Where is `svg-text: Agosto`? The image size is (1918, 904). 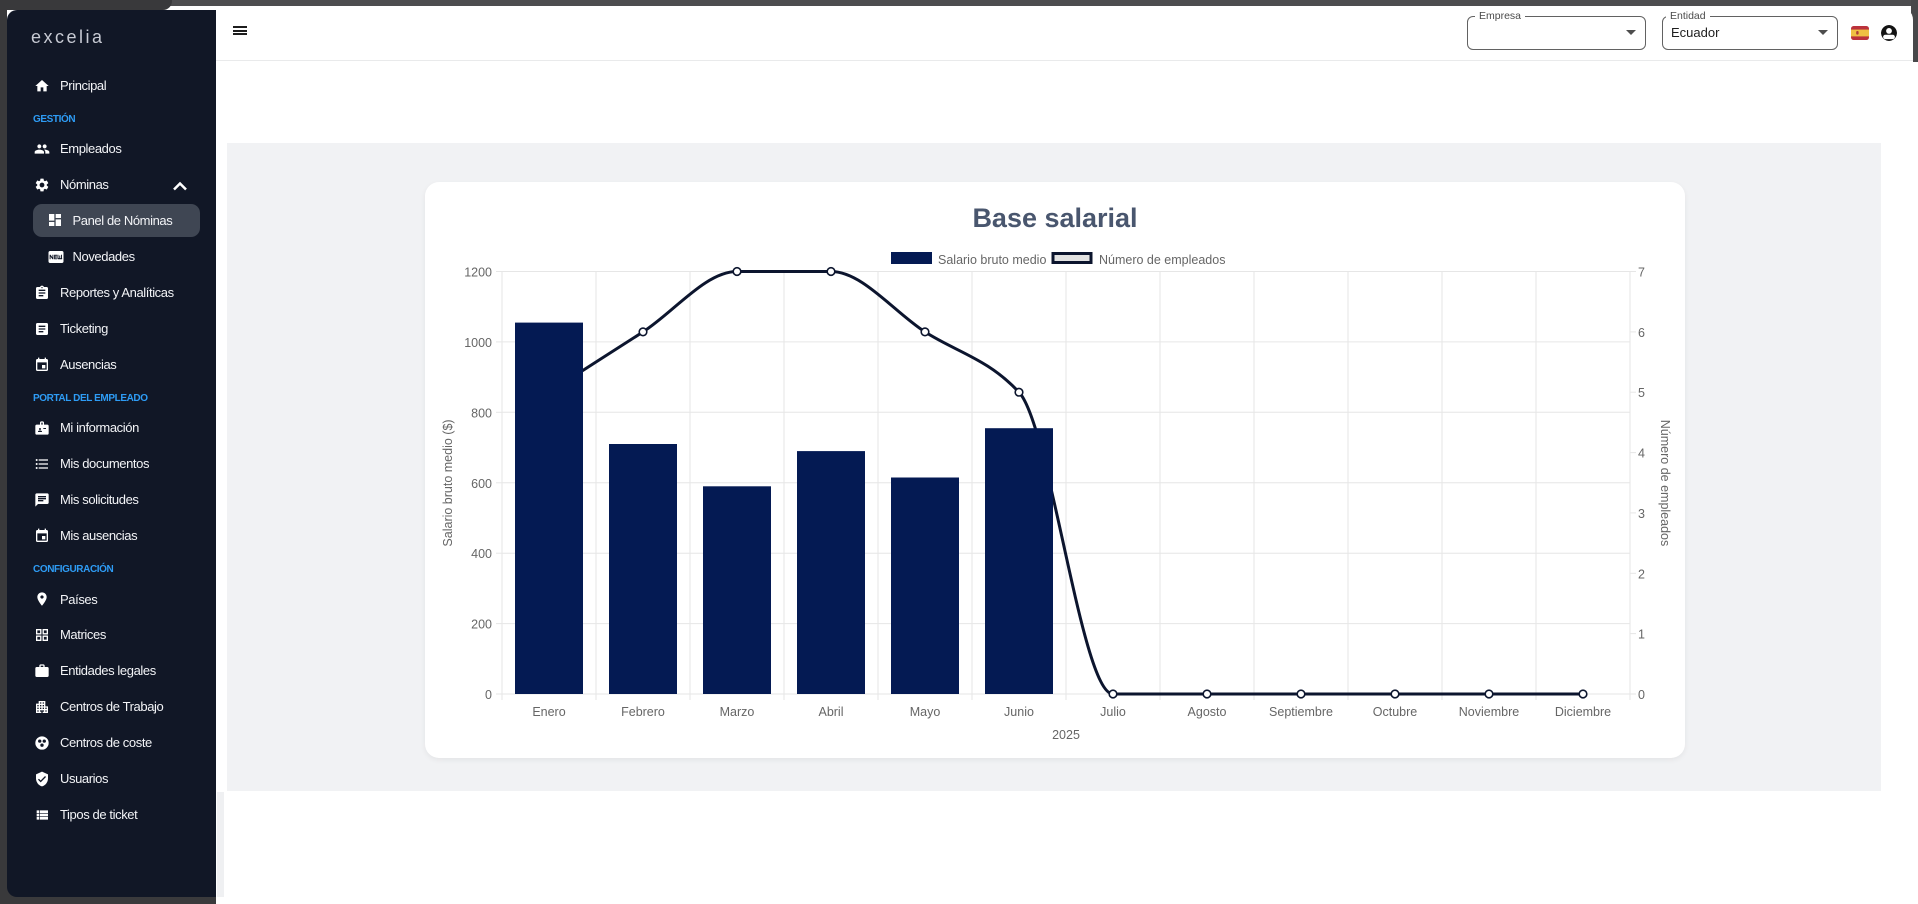 svg-text: Agosto is located at coordinates (1207, 712).